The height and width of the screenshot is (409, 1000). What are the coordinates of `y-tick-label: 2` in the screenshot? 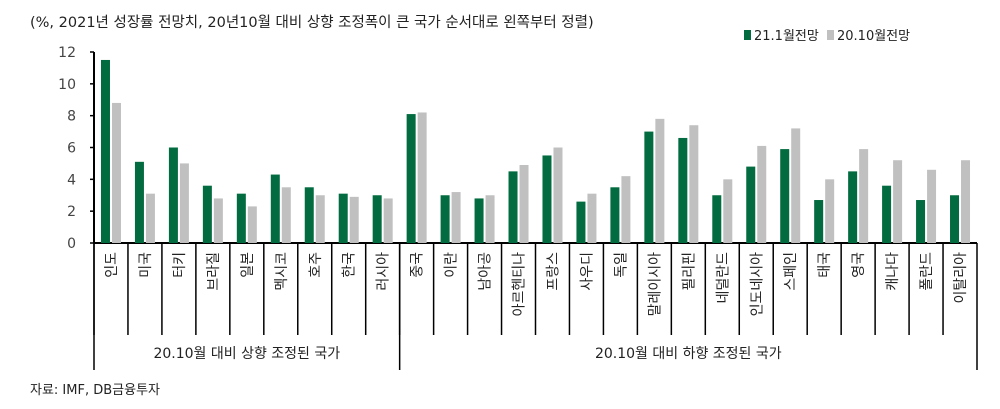 It's located at (71, 212).